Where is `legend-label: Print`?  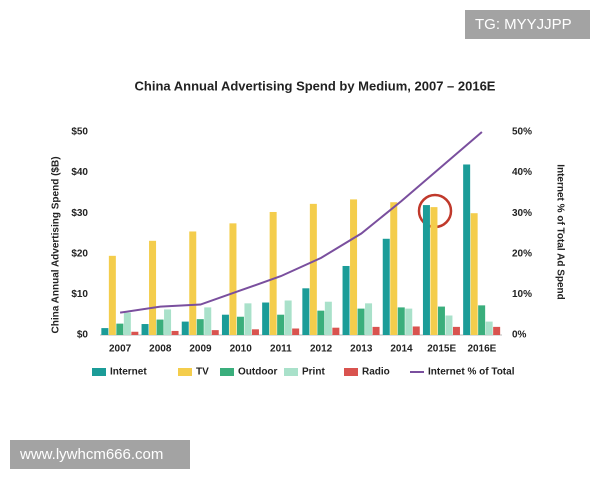
legend-label: Print is located at coordinates (313, 372).